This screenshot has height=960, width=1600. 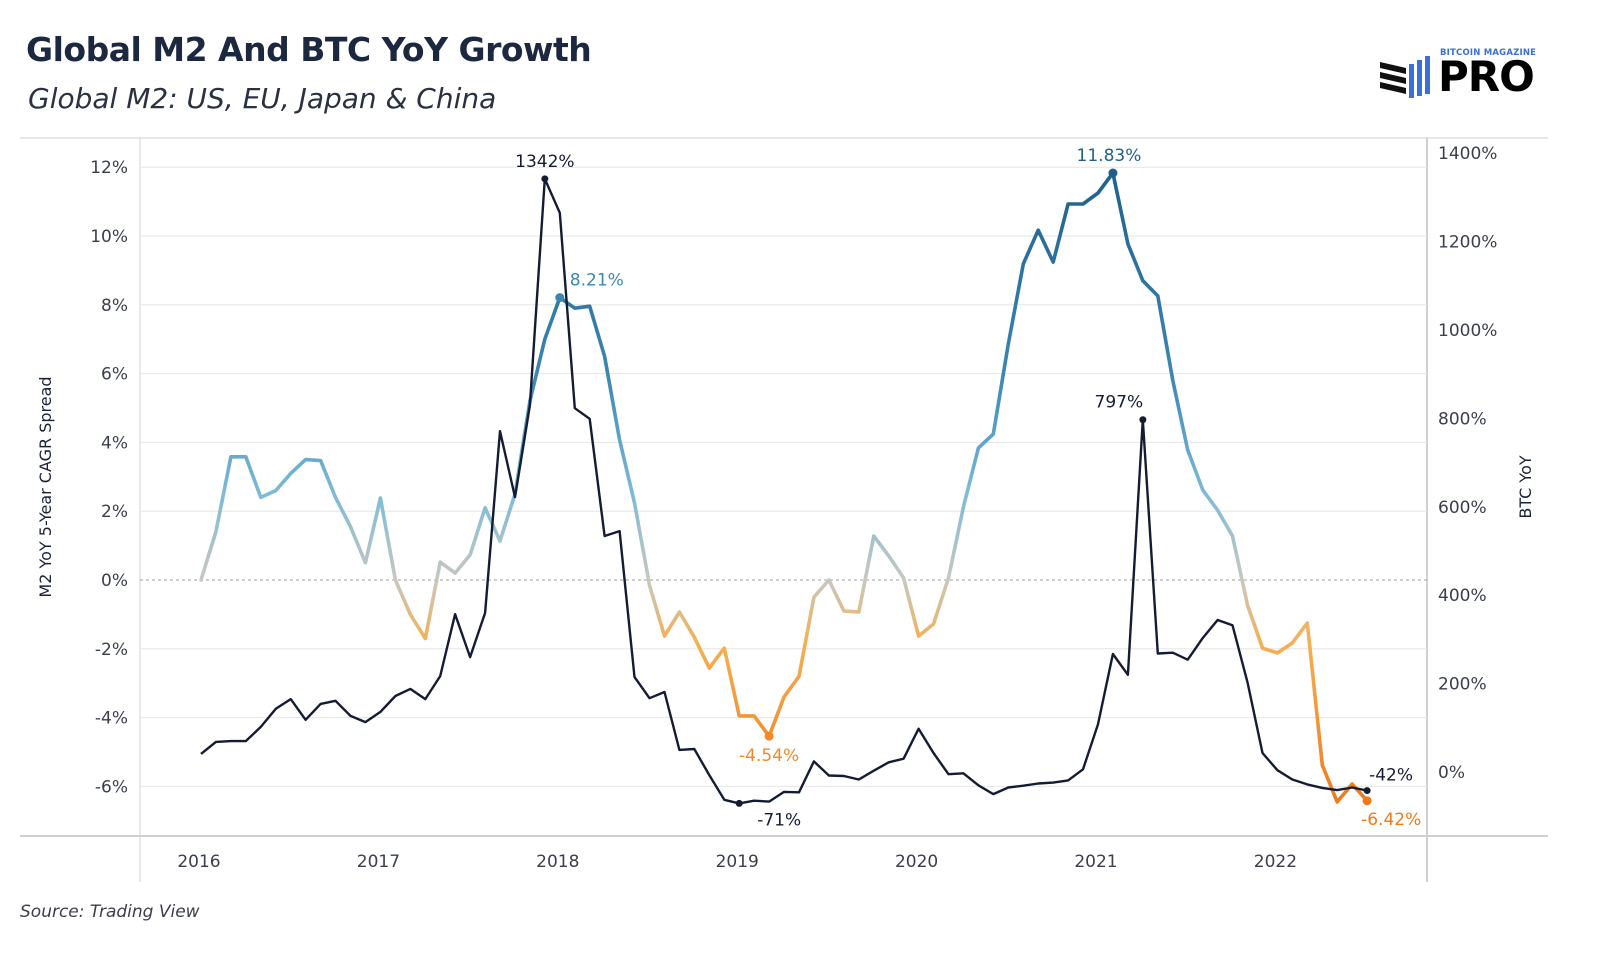 What do you see at coordinates (1467, 154) in the screenshot?
I see `right-tick-label: 1400%` at bounding box center [1467, 154].